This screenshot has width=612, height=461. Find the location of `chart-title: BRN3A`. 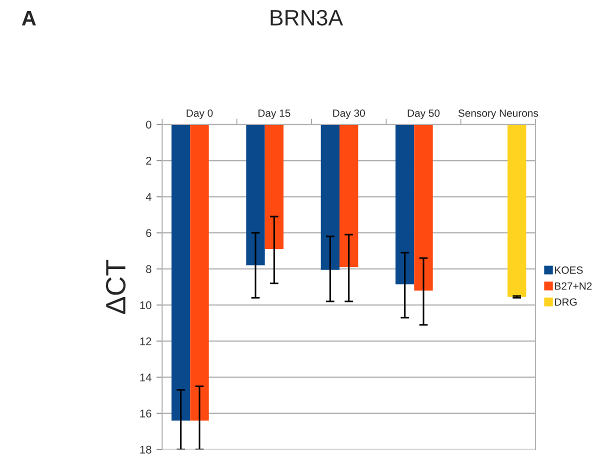

chart-title: BRN3A is located at coordinates (307, 18).